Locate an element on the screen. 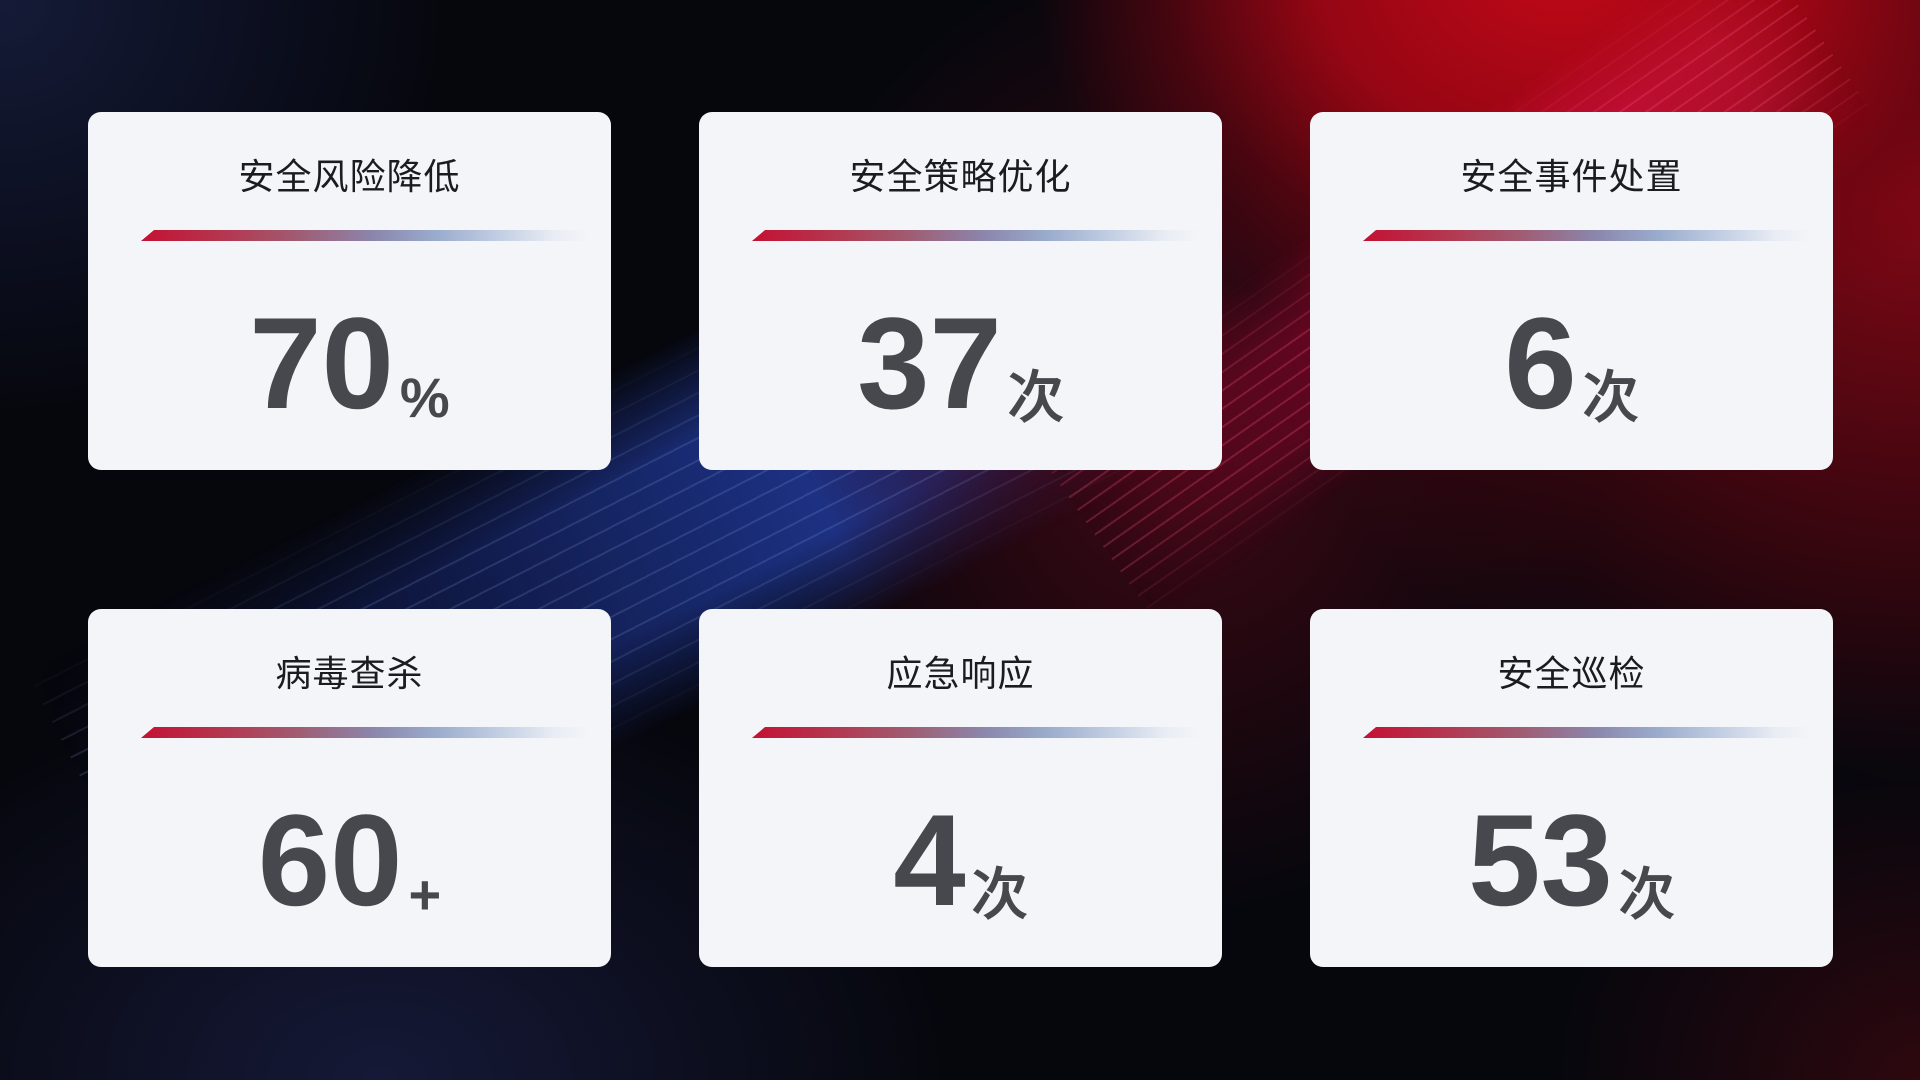 The height and width of the screenshot is (1080, 1920). stat-value-row: 4 次 is located at coordinates (960, 860).